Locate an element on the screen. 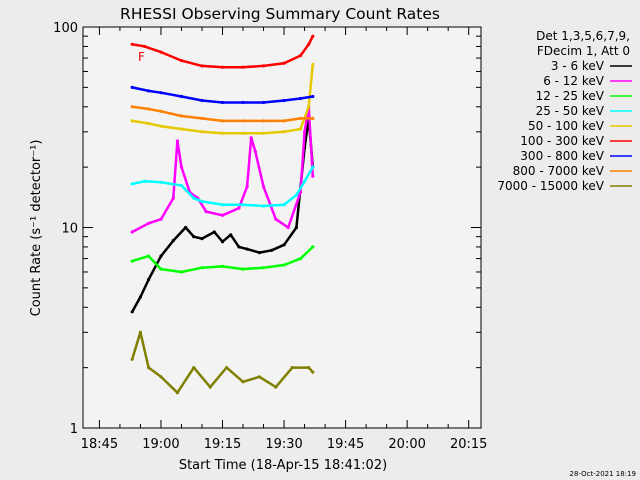 The width and height of the screenshot is (640, 480). legend-entry-label: 800 - 7000 keV is located at coordinates (559, 171).